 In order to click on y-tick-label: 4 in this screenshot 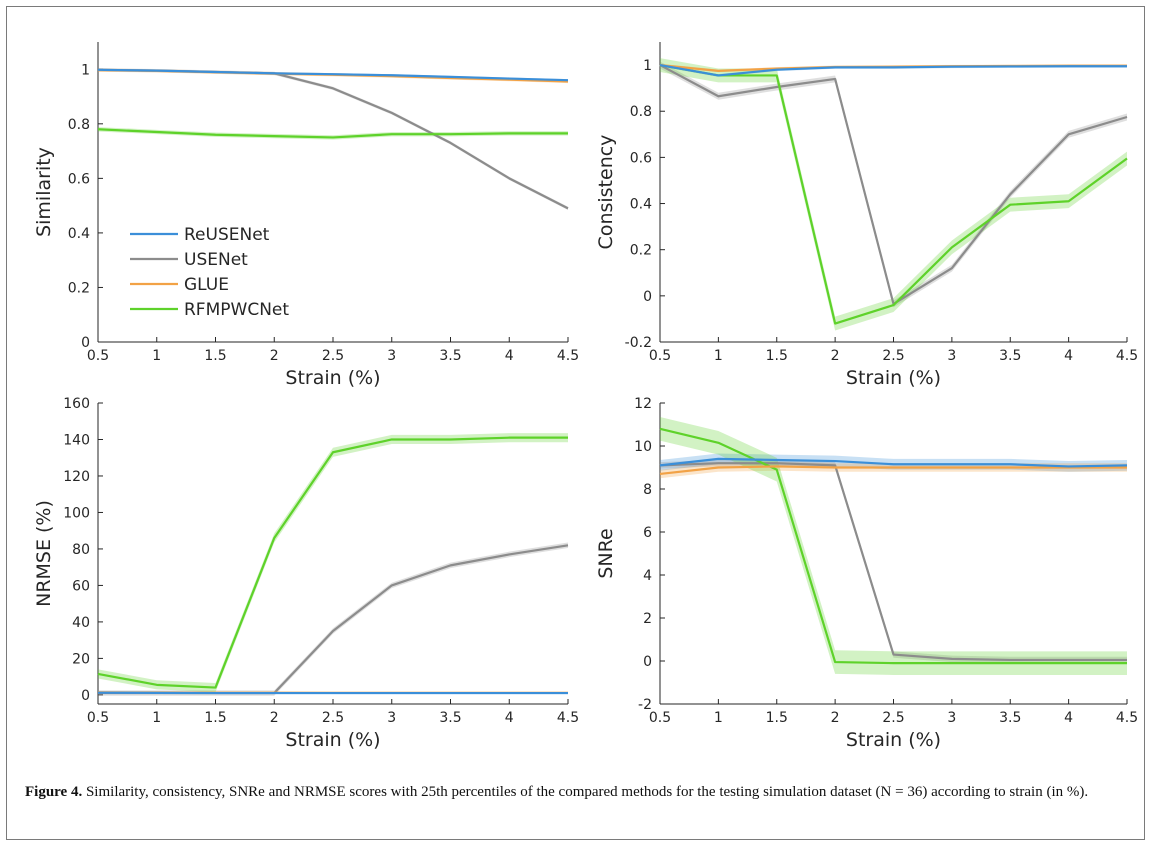, I will do `click(647, 576)`.